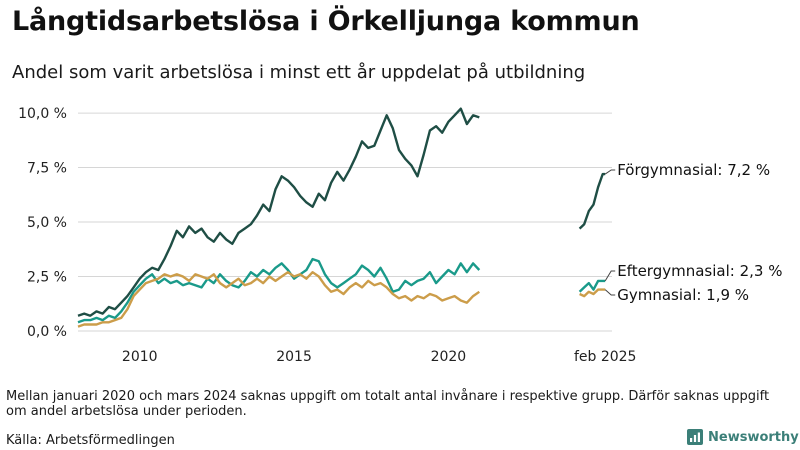 The image size is (800, 450). What do you see at coordinates (42, 114) in the screenshot?
I see `y-tick-label: 10,0 %` at bounding box center [42, 114].